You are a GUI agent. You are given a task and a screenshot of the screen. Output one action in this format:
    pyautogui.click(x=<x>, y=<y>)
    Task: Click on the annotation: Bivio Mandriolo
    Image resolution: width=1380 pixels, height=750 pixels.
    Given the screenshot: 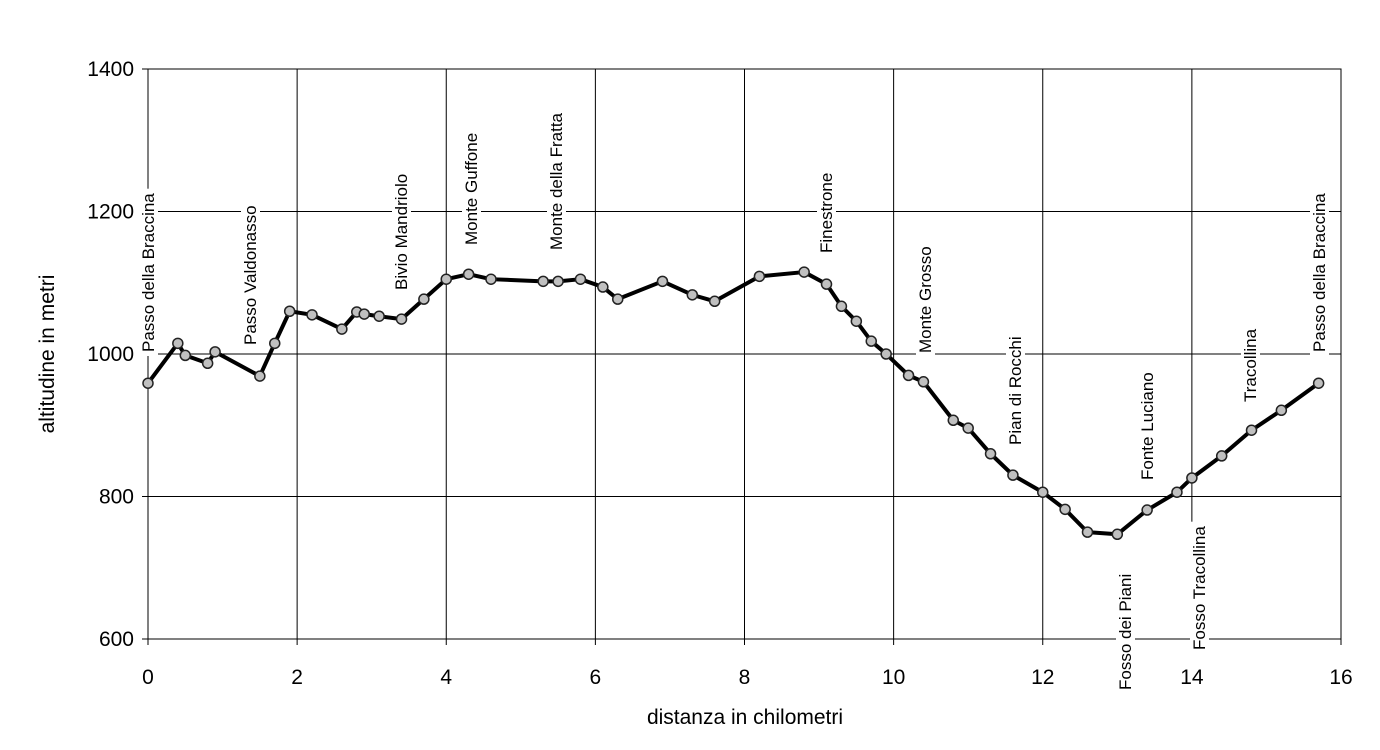 What is the action you would take?
    pyautogui.click(x=401, y=232)
    